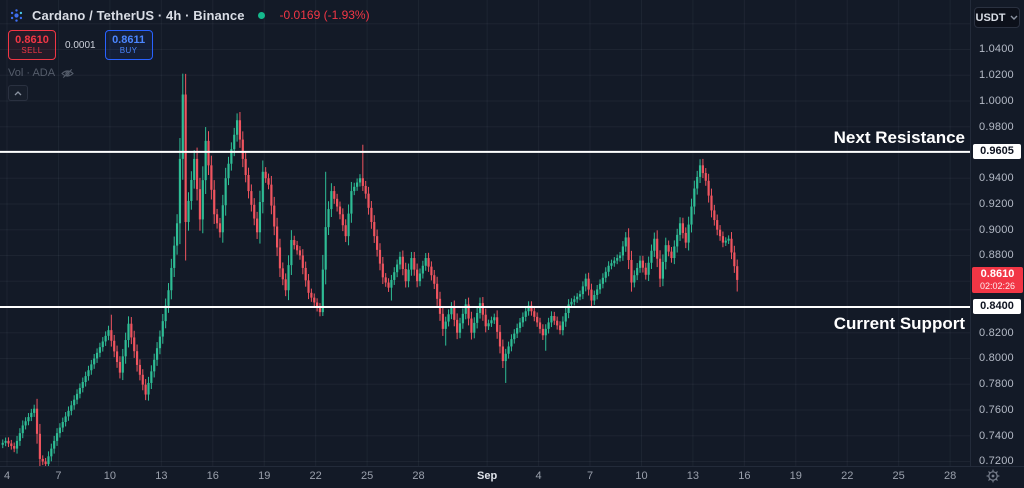 Image resolution: width=1024 pixels, height=488 pixels. What do you see at coordinates (641, 476) in the screenshot?
I see `time-tick-label: 10` at bounding box center [641, 476].